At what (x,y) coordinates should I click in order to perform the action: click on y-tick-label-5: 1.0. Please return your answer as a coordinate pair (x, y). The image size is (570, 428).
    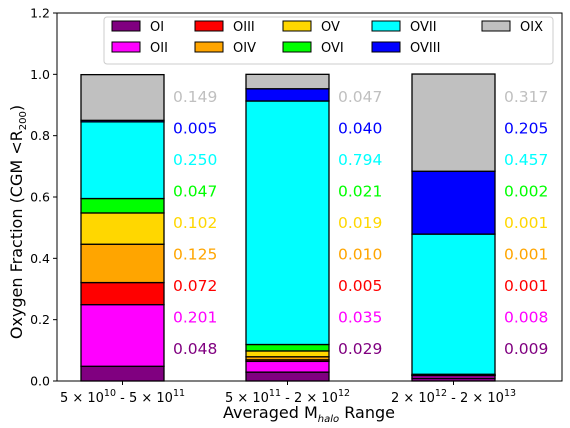
    Looking at the image, I should click on (40, 74).